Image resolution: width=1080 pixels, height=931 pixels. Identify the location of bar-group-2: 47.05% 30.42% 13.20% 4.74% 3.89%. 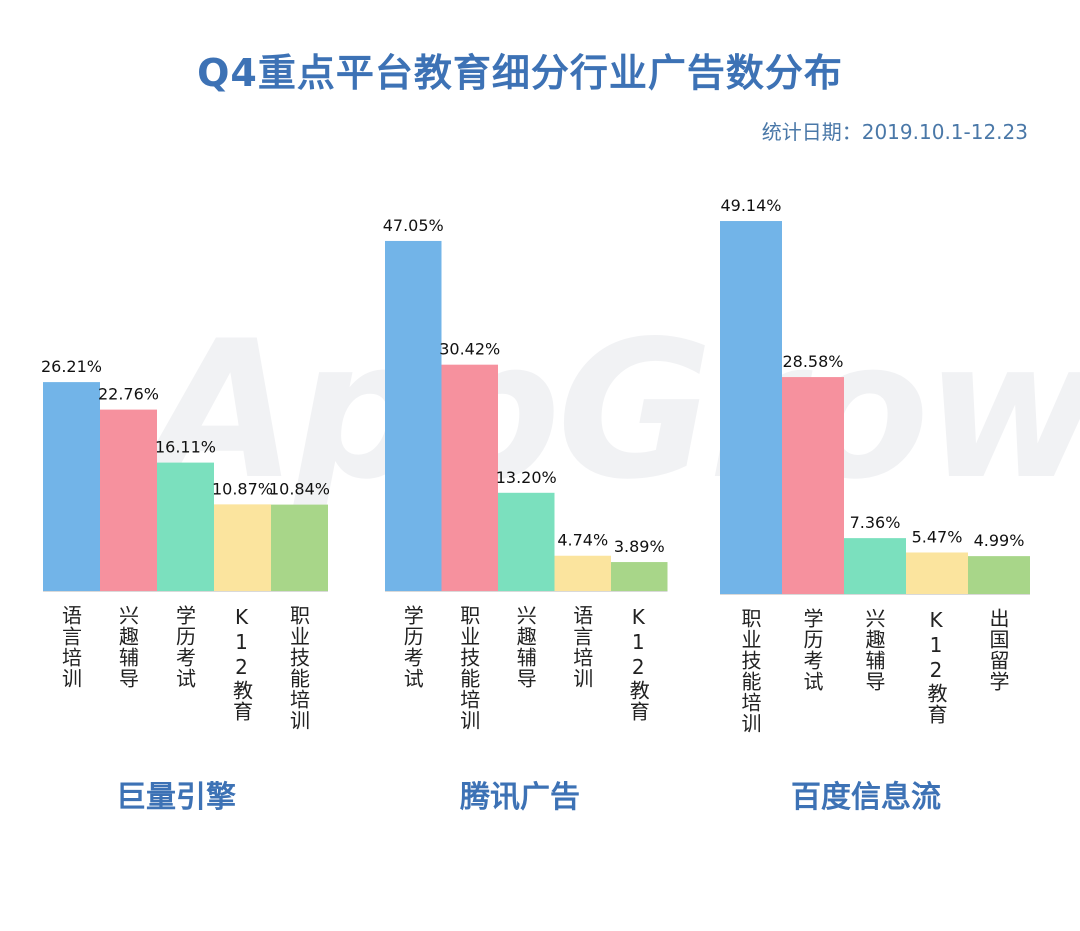
(525, 404).